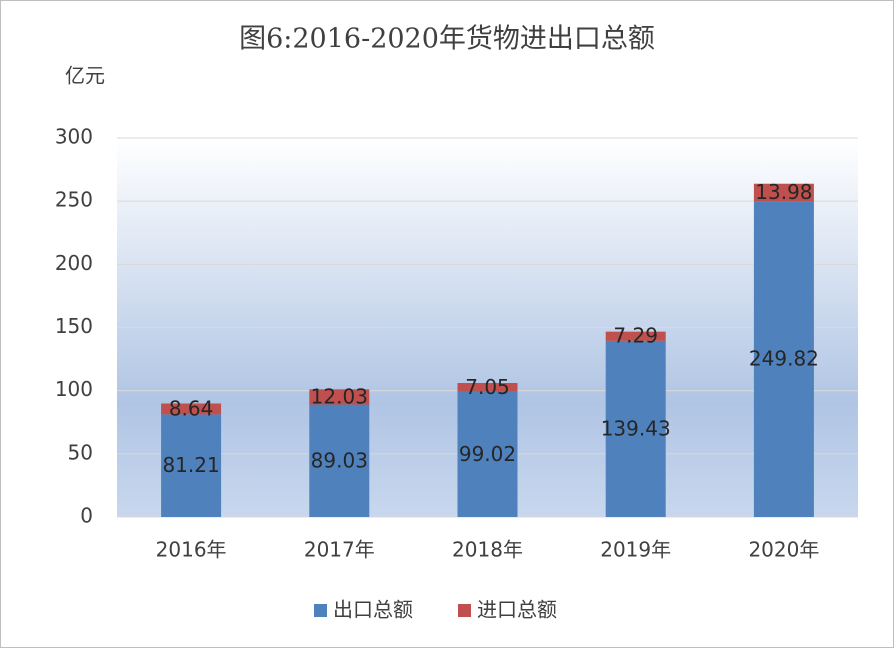 The width and height of the screenshot is (894, 648). I want to click on x-tick-label: 2020年, so click(783, 550).